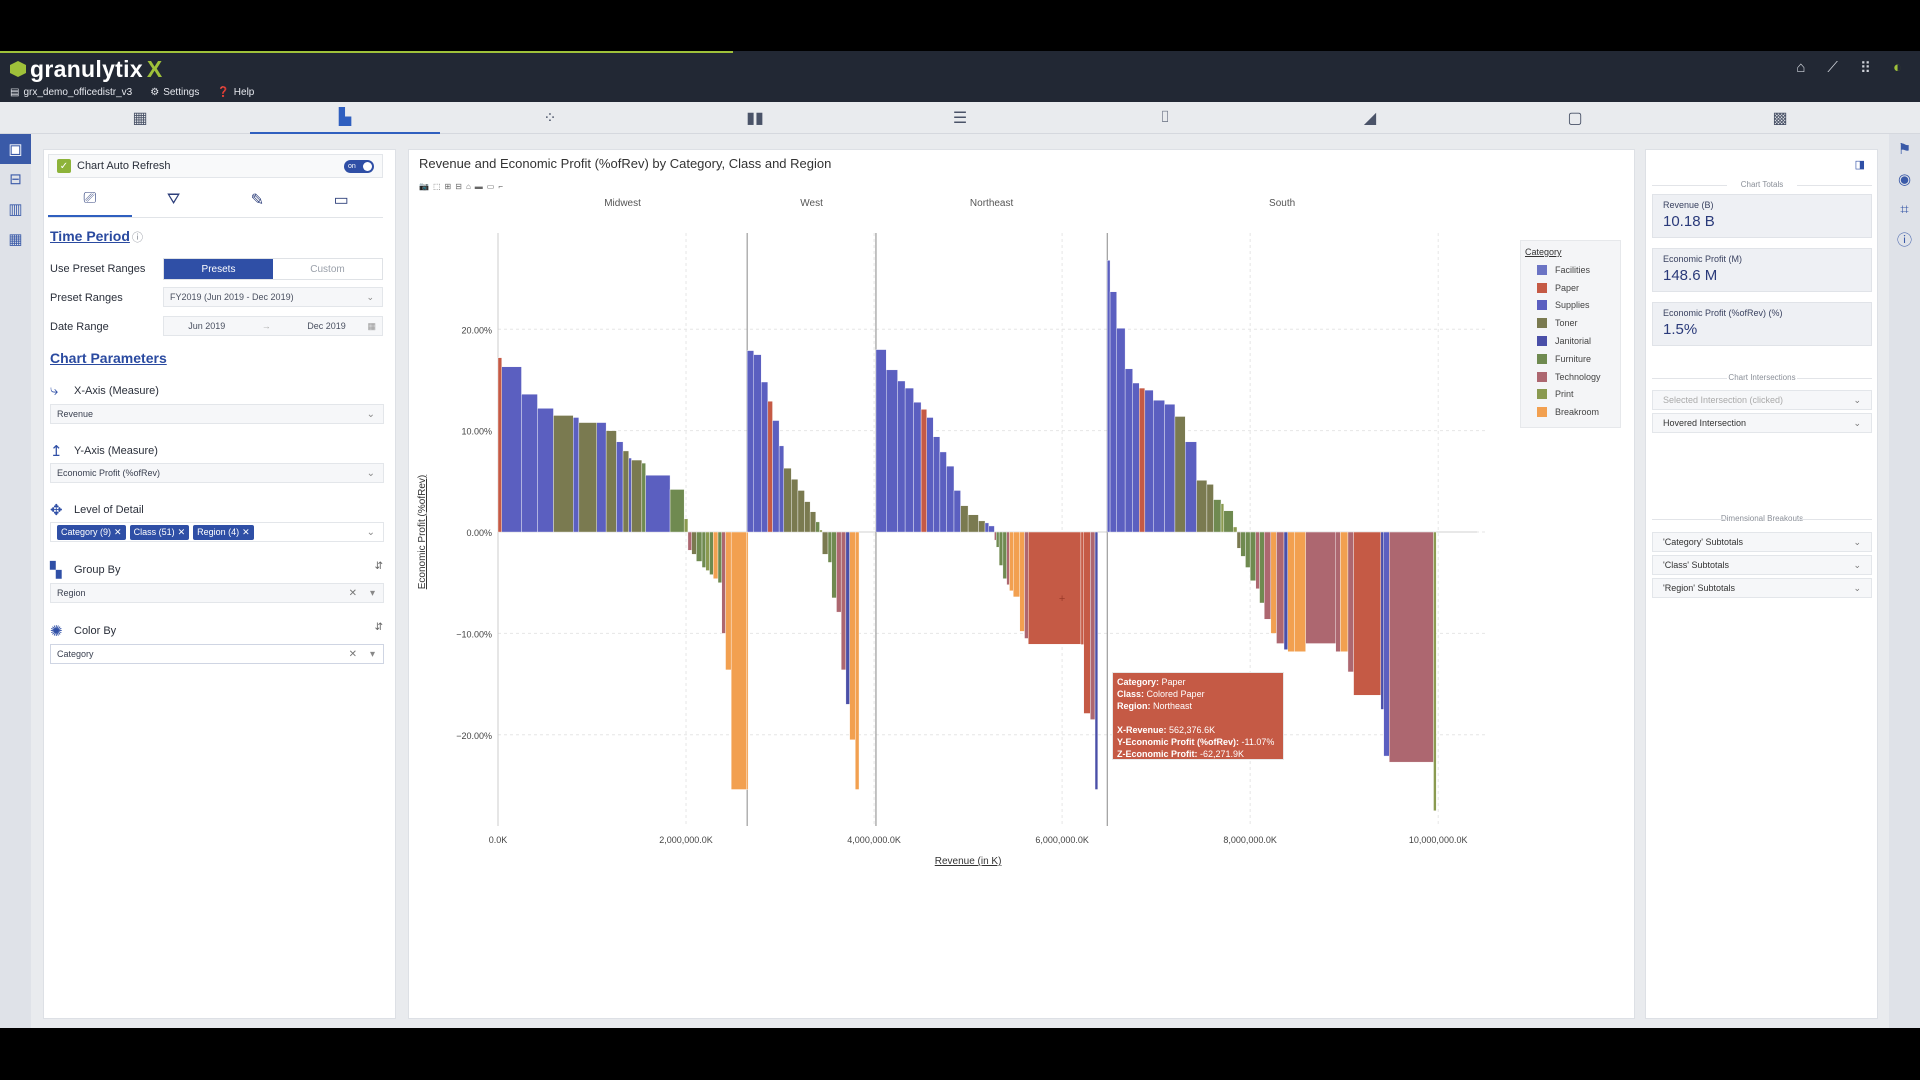  What do you see at coordinates (1897, 67) in the screenshot?
I see `leaf-icon: ◐` at bounding box center [1897, 67].